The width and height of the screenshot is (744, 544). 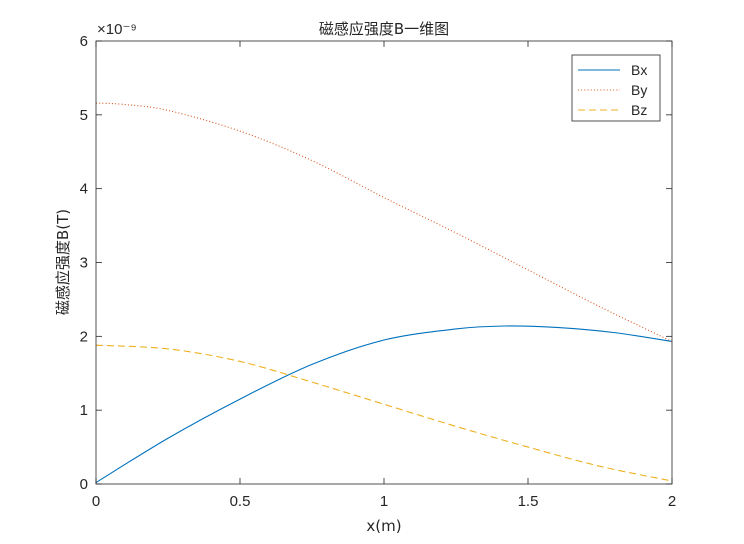 I want to click on y-tick-label: 3, so click(x=84, y=263).